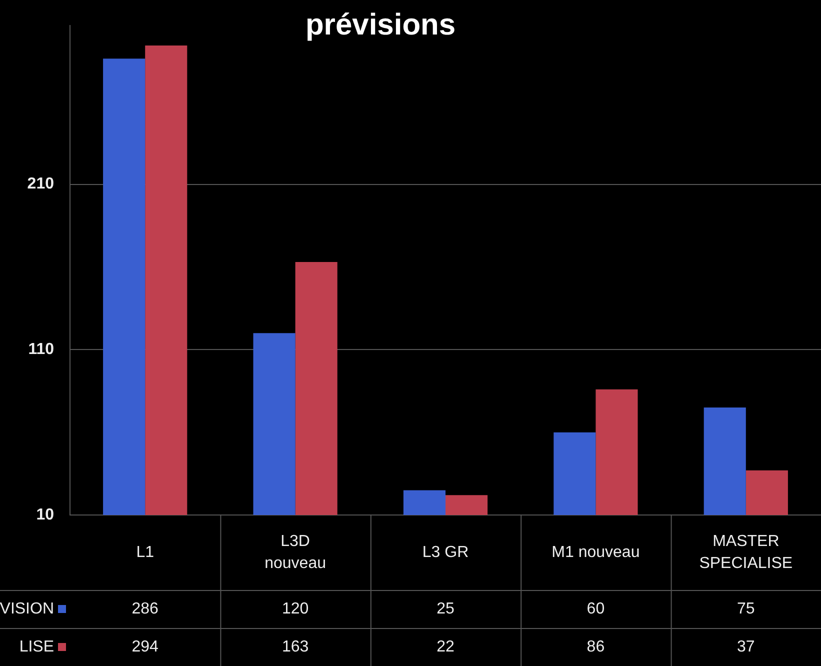 The image size is (821, 666). Describe the element at coordinates (595, 609) in the screenshot. I see `data-label: 60` at that location.